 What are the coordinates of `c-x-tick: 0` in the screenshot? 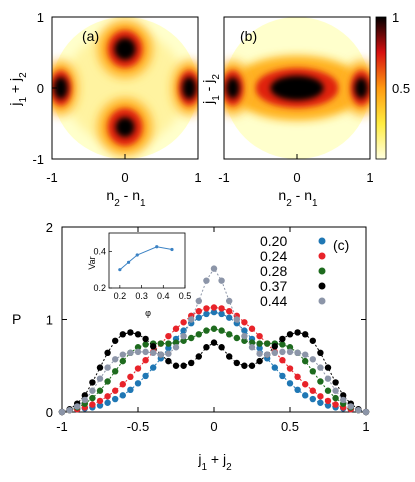 It's located at (213, 426).